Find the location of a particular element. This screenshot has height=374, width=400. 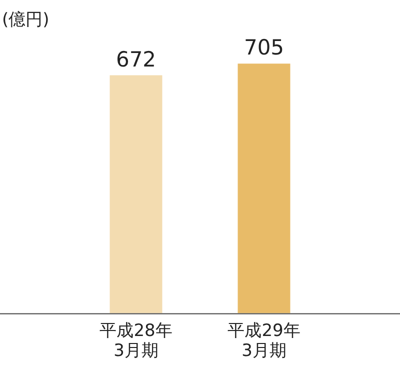

x-tick-label: 平成29年 3月期 is located at coordinates (264, 341).